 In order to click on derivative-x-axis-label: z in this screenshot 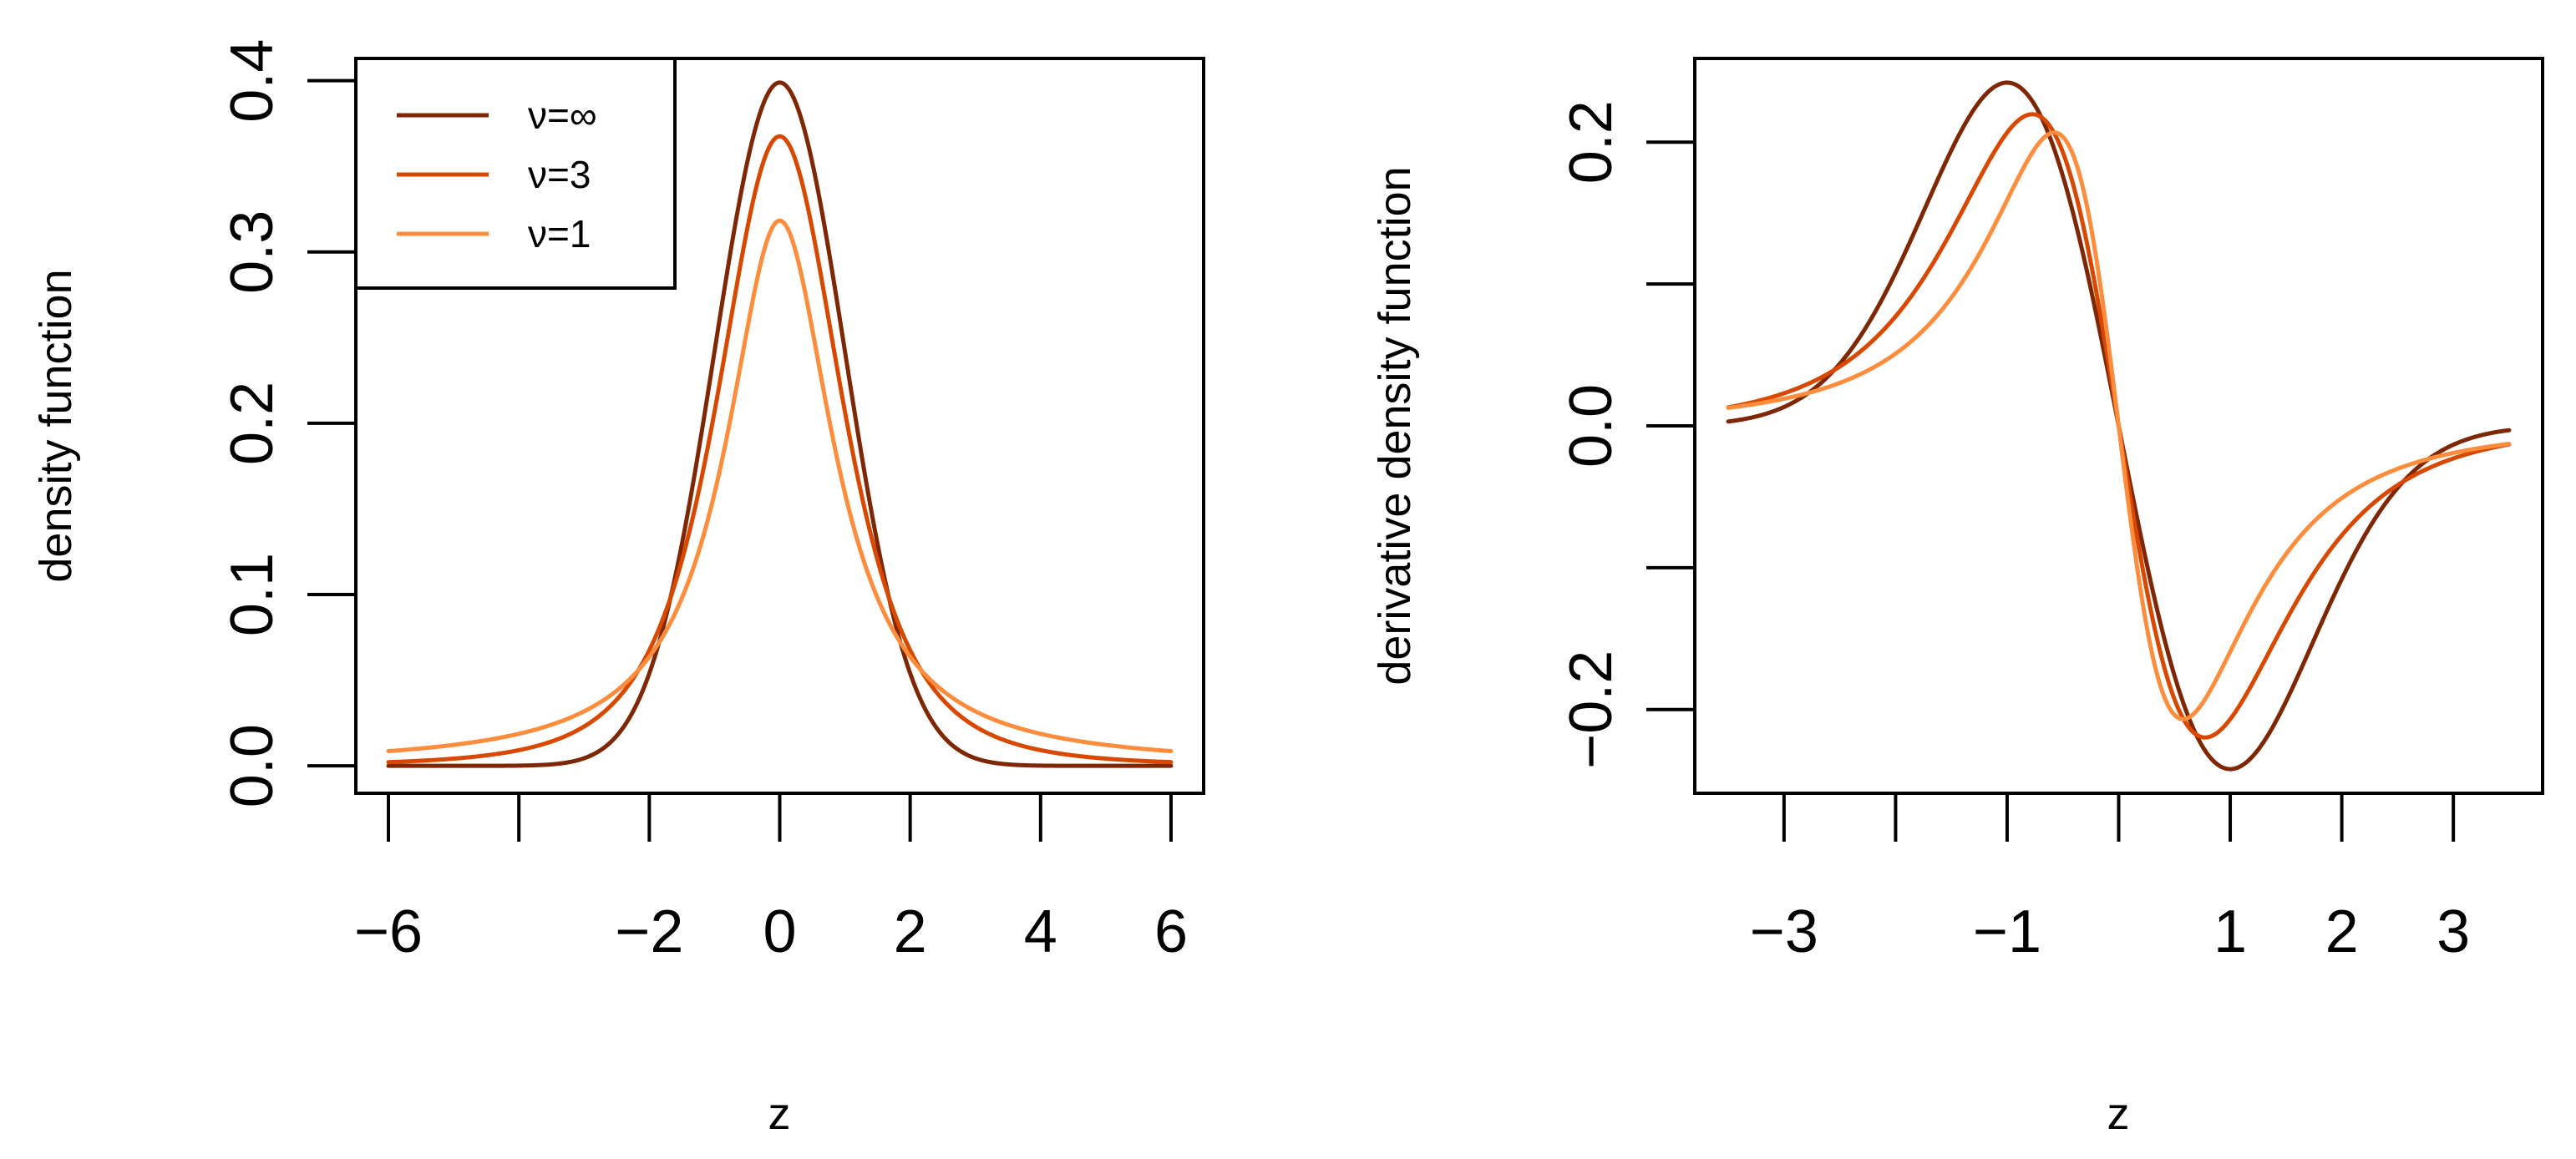, I will do `click(2118, 1114)`.